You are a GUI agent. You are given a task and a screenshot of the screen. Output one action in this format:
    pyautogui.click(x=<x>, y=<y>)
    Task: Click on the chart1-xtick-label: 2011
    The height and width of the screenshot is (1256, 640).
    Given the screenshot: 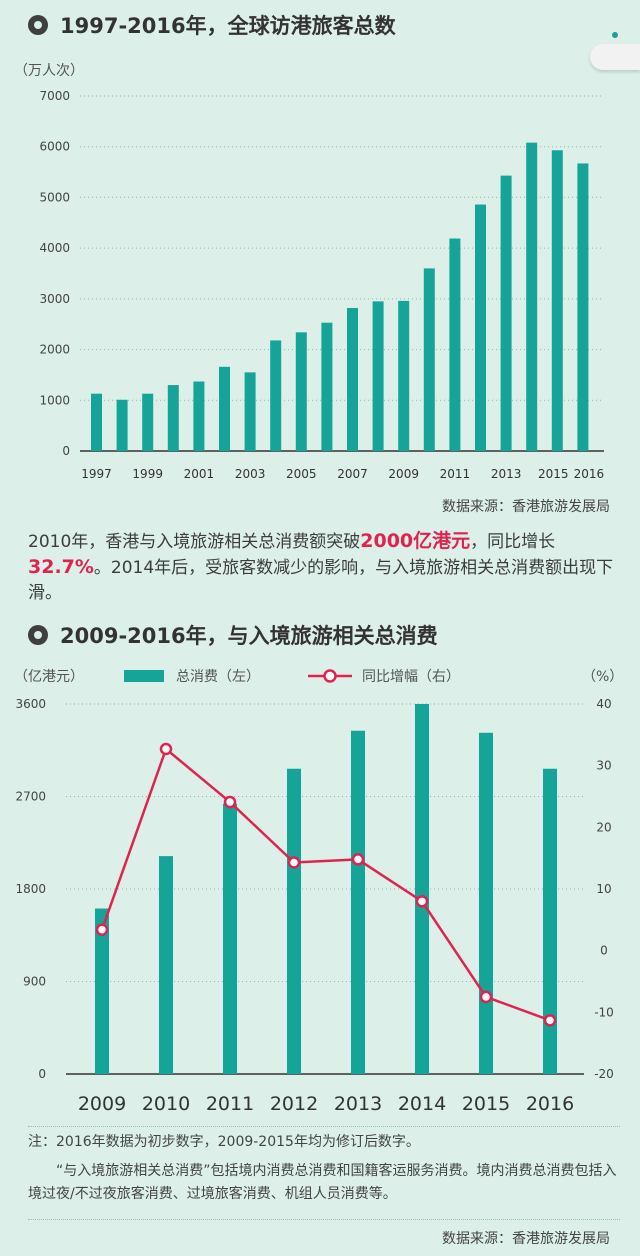 What is the action you would take?
    pyautogui.click(x=455, y=474)
    